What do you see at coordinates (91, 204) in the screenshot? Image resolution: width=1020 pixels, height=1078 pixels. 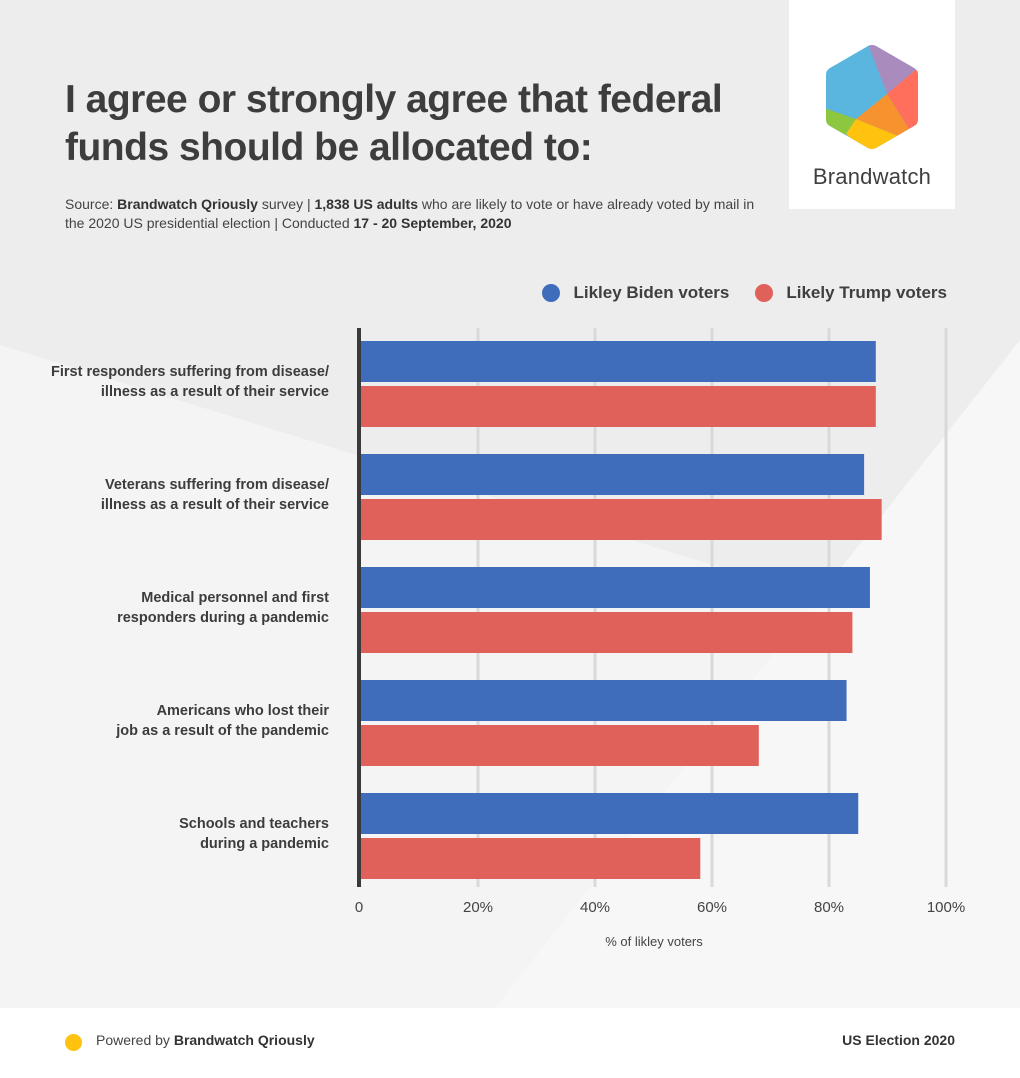 I see `source-prefix: Source:` at bounding box center [91, 204].